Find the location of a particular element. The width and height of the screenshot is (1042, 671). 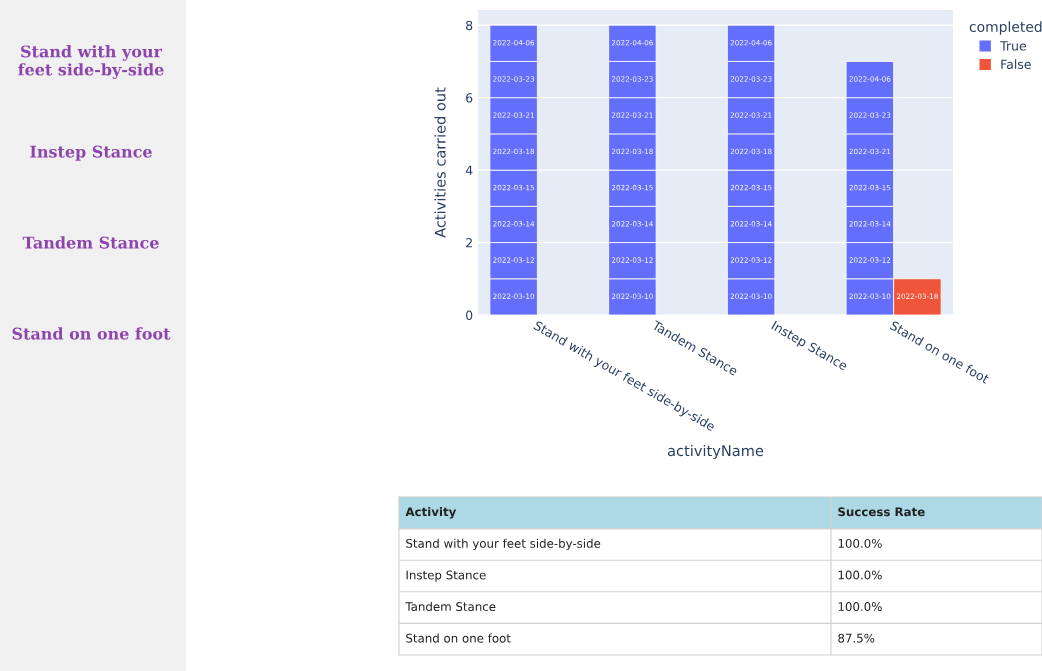

y-tick-label: 6 is located at coordinates (469, 98).